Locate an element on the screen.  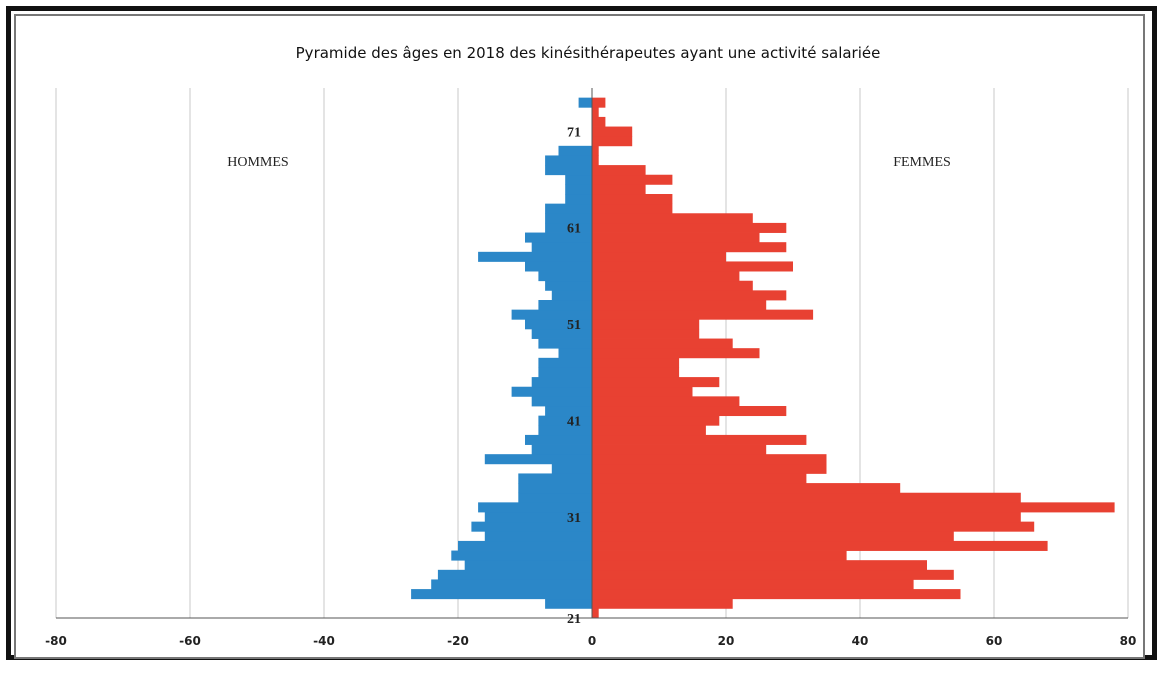
x-tick-label: 0 is located at coordinates (592, 641).